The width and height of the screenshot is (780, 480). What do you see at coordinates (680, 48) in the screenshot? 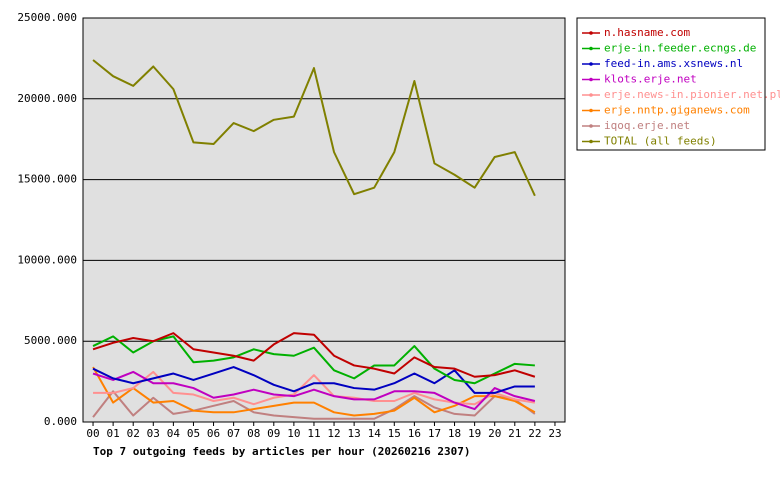
I see `legend-label: erje-in.feeder.ecngs.de` at bounding box center [680, 48].